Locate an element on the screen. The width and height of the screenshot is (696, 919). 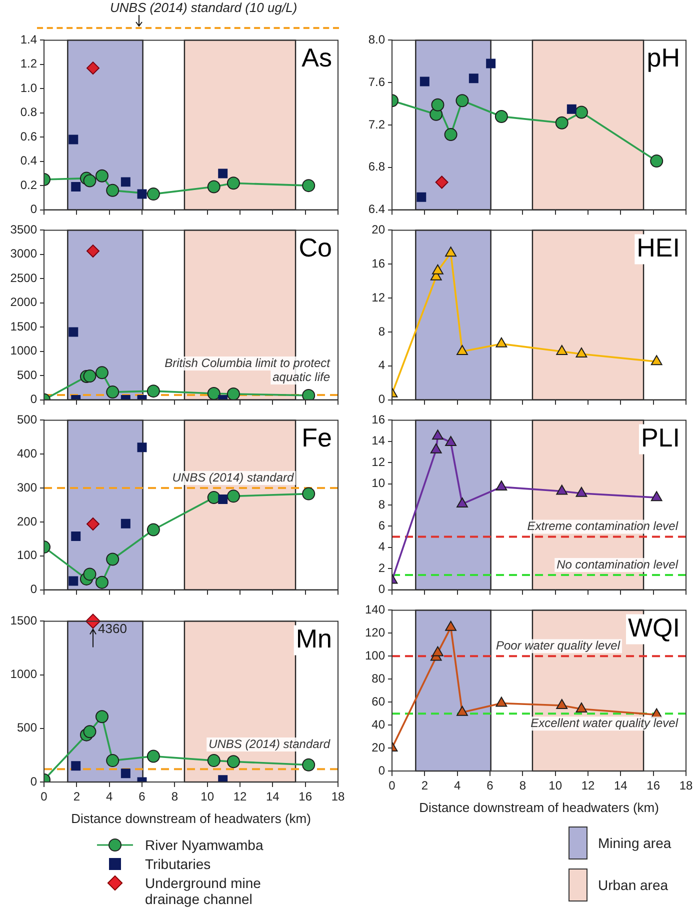
chart-title: WQI is located at coordinates (654, 627).